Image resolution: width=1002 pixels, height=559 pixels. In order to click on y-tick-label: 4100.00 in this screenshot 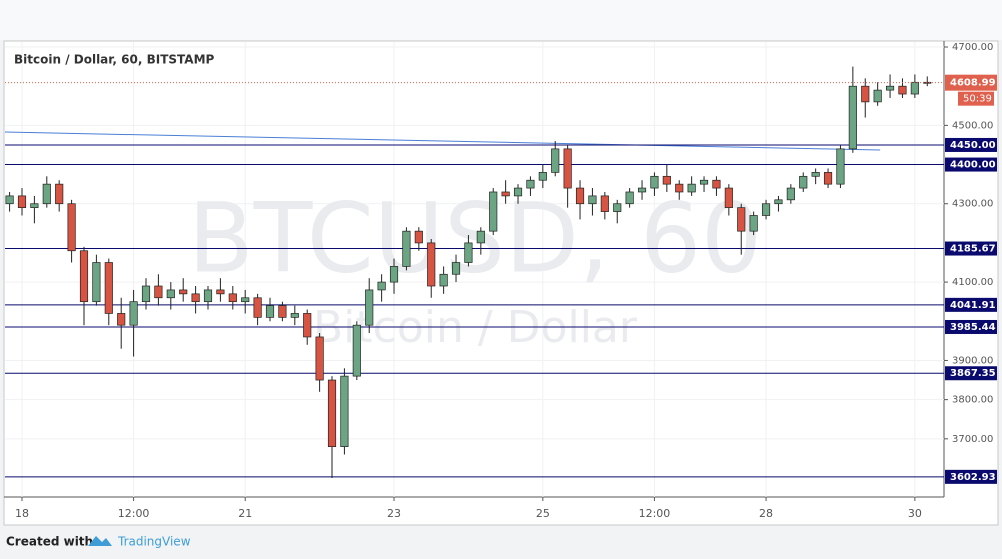, I will do `click(972, 282)`.